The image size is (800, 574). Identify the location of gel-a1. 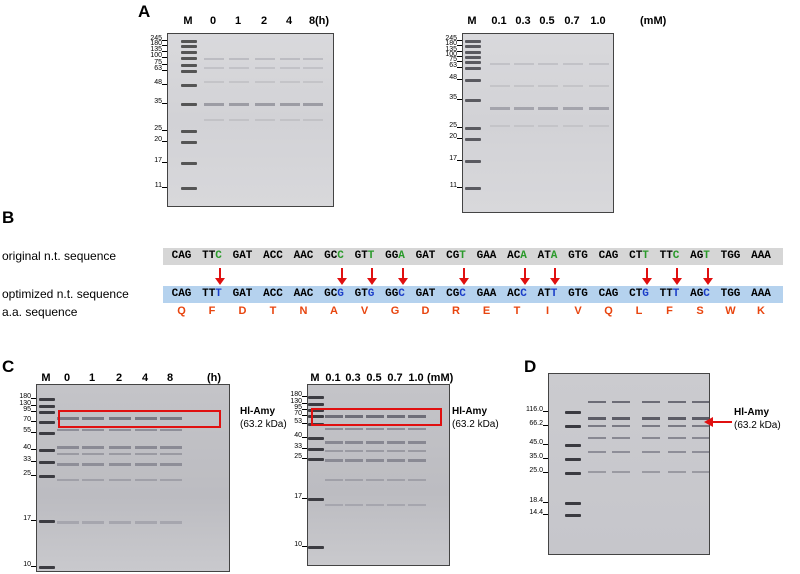
(250, 120).